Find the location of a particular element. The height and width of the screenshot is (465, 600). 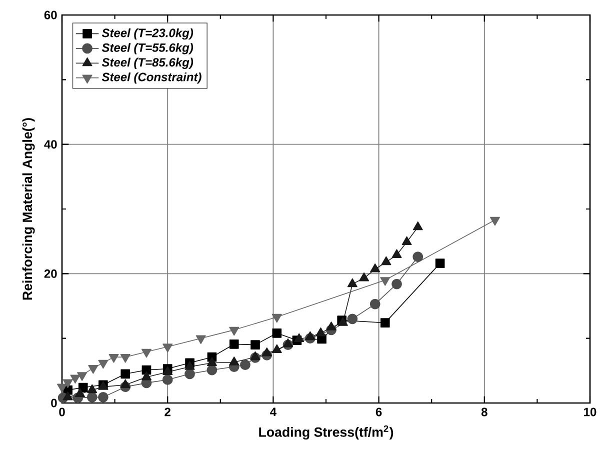

x-tick-label: 6 is located at coordinates (379, 412).